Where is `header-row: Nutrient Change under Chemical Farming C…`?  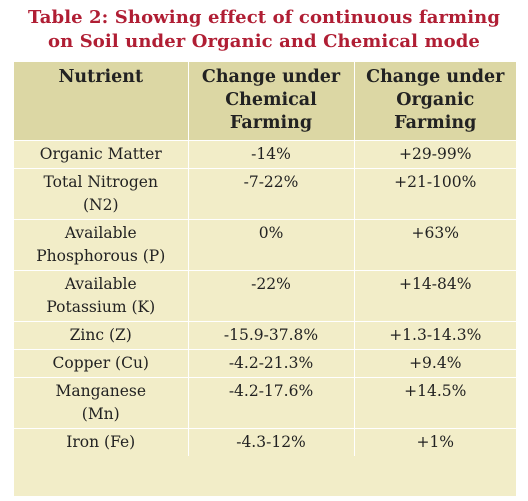
header-row: Nutrient Change under Chemical Farming C… is located at coordinates (265, 101).